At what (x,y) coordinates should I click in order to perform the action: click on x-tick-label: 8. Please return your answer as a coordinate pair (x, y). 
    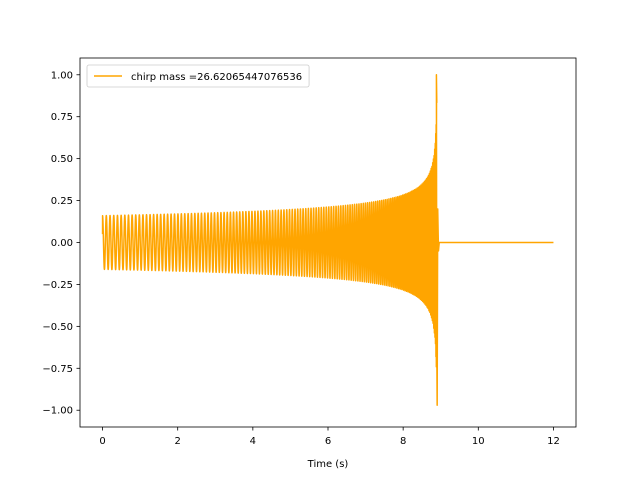
    Looking at the image, I should click on (403, 441).